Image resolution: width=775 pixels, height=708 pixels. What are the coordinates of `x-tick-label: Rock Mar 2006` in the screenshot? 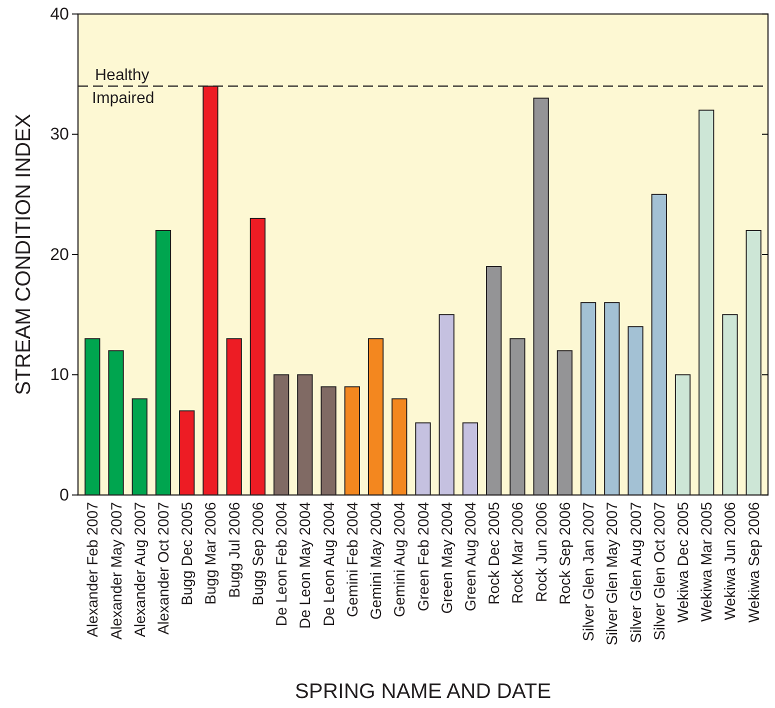 It's located at (518, 553).